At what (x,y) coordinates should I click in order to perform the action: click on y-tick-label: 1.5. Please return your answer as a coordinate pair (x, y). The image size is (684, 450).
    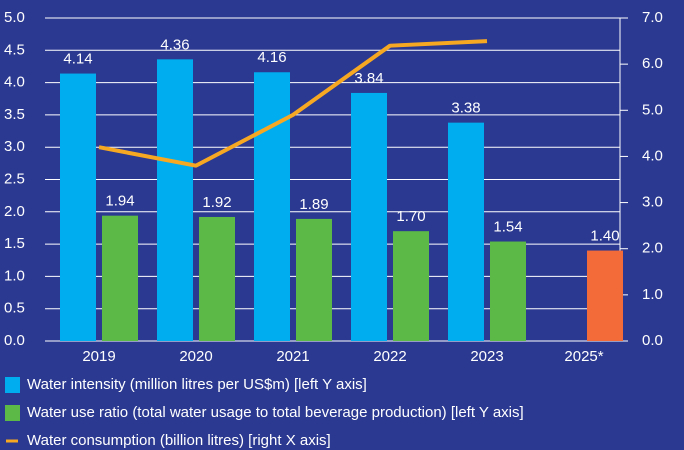
    Looking at the image, I should click on (14, 243).